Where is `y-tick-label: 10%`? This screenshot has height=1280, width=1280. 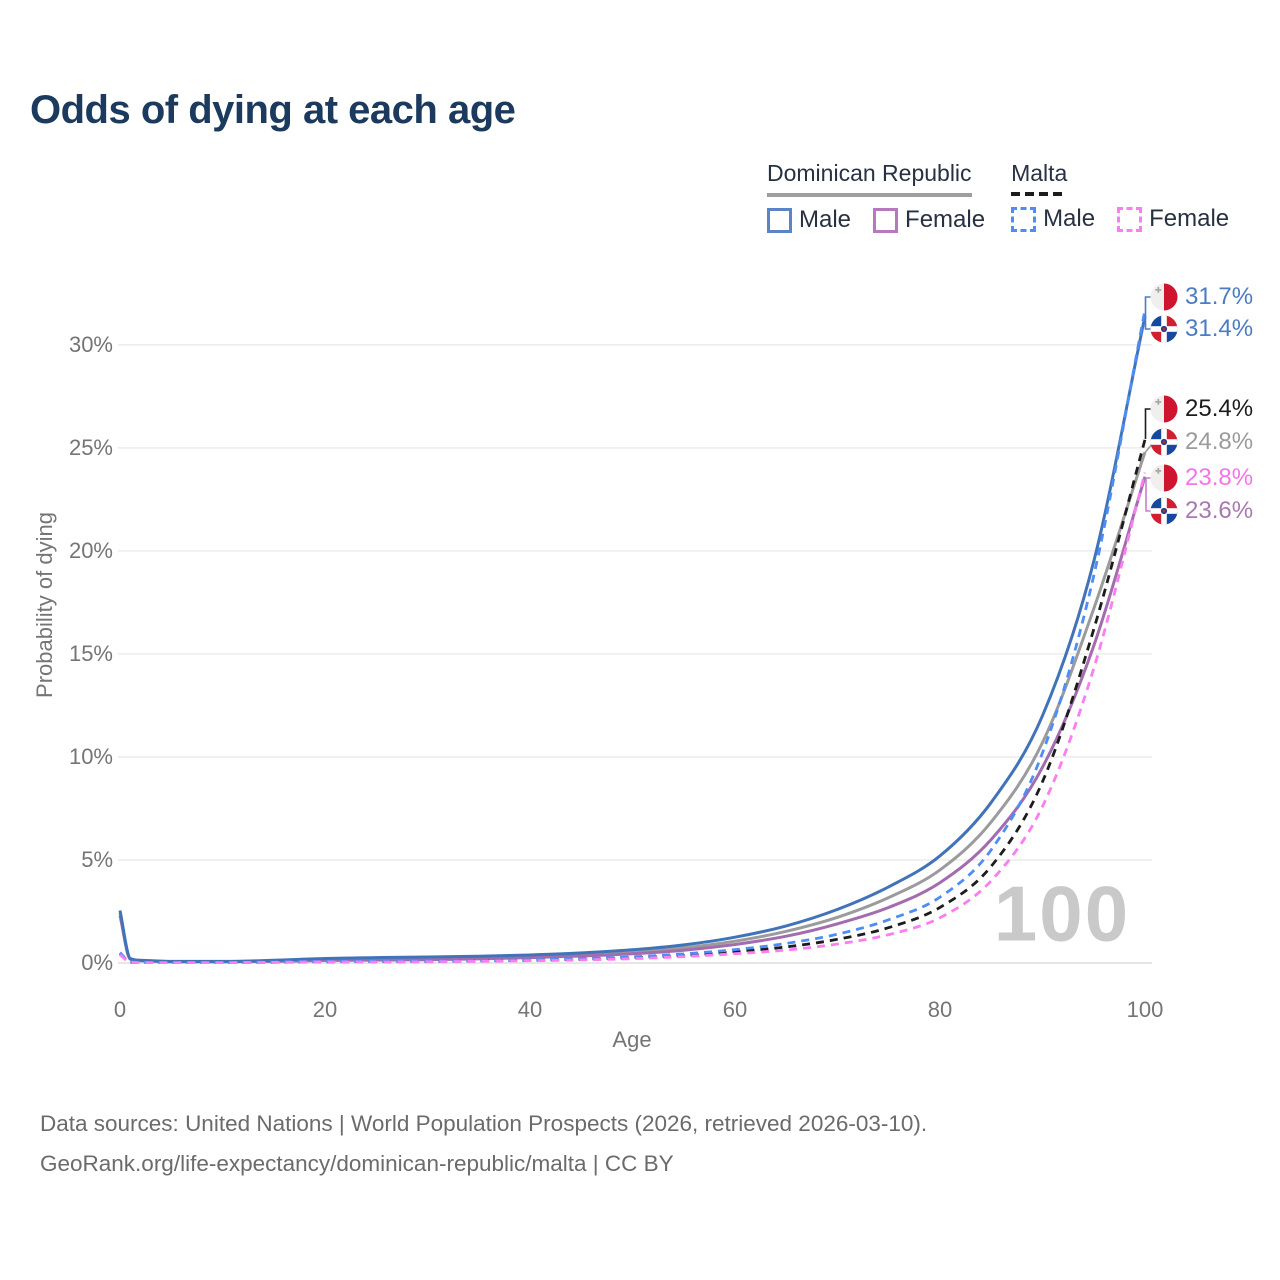 y-tick-label: 10% is located at coordinates (90, 756).